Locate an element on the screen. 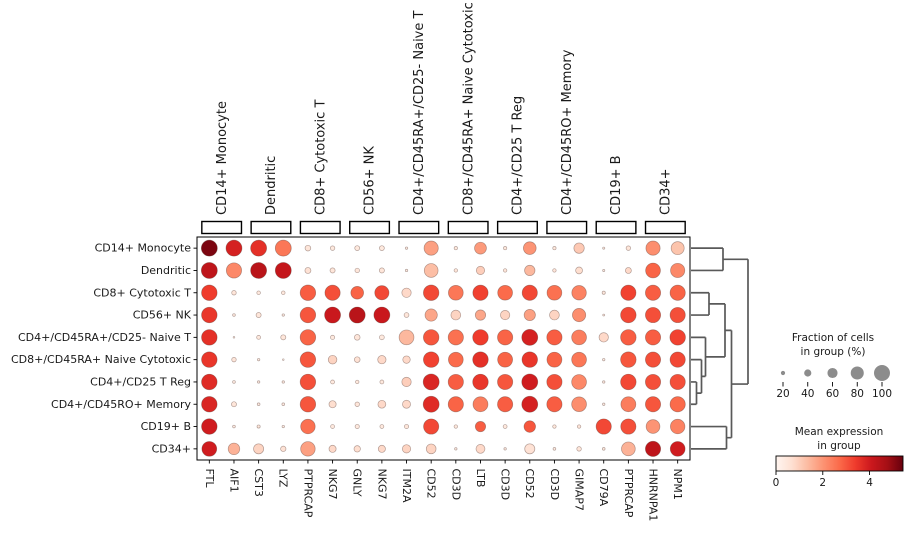 Image resolution: width=908 pixels, height=537 pixels. row-label: CD19+ B is located at coordinates (166, 426).